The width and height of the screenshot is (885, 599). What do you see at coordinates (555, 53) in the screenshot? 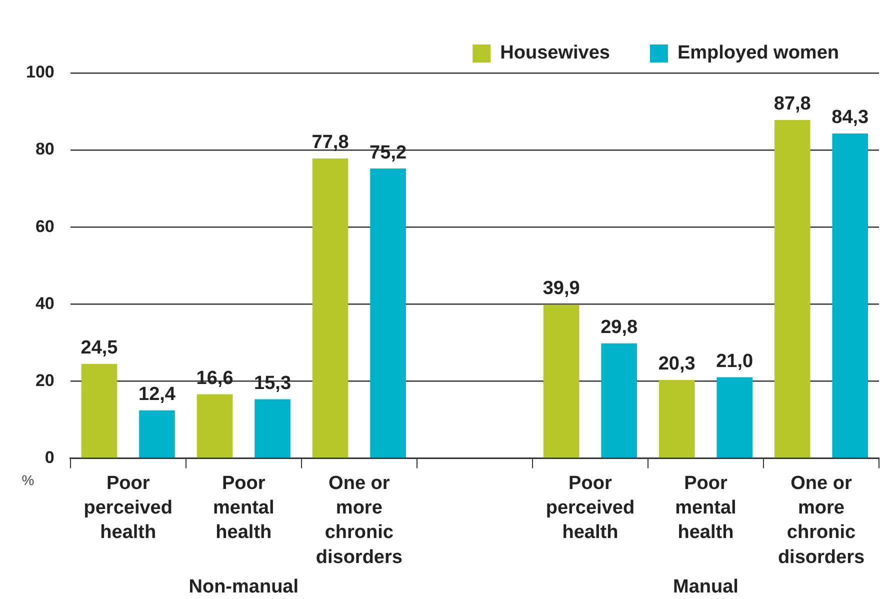
I see `legend-label: Housewives` at bounding box center [555, 53].